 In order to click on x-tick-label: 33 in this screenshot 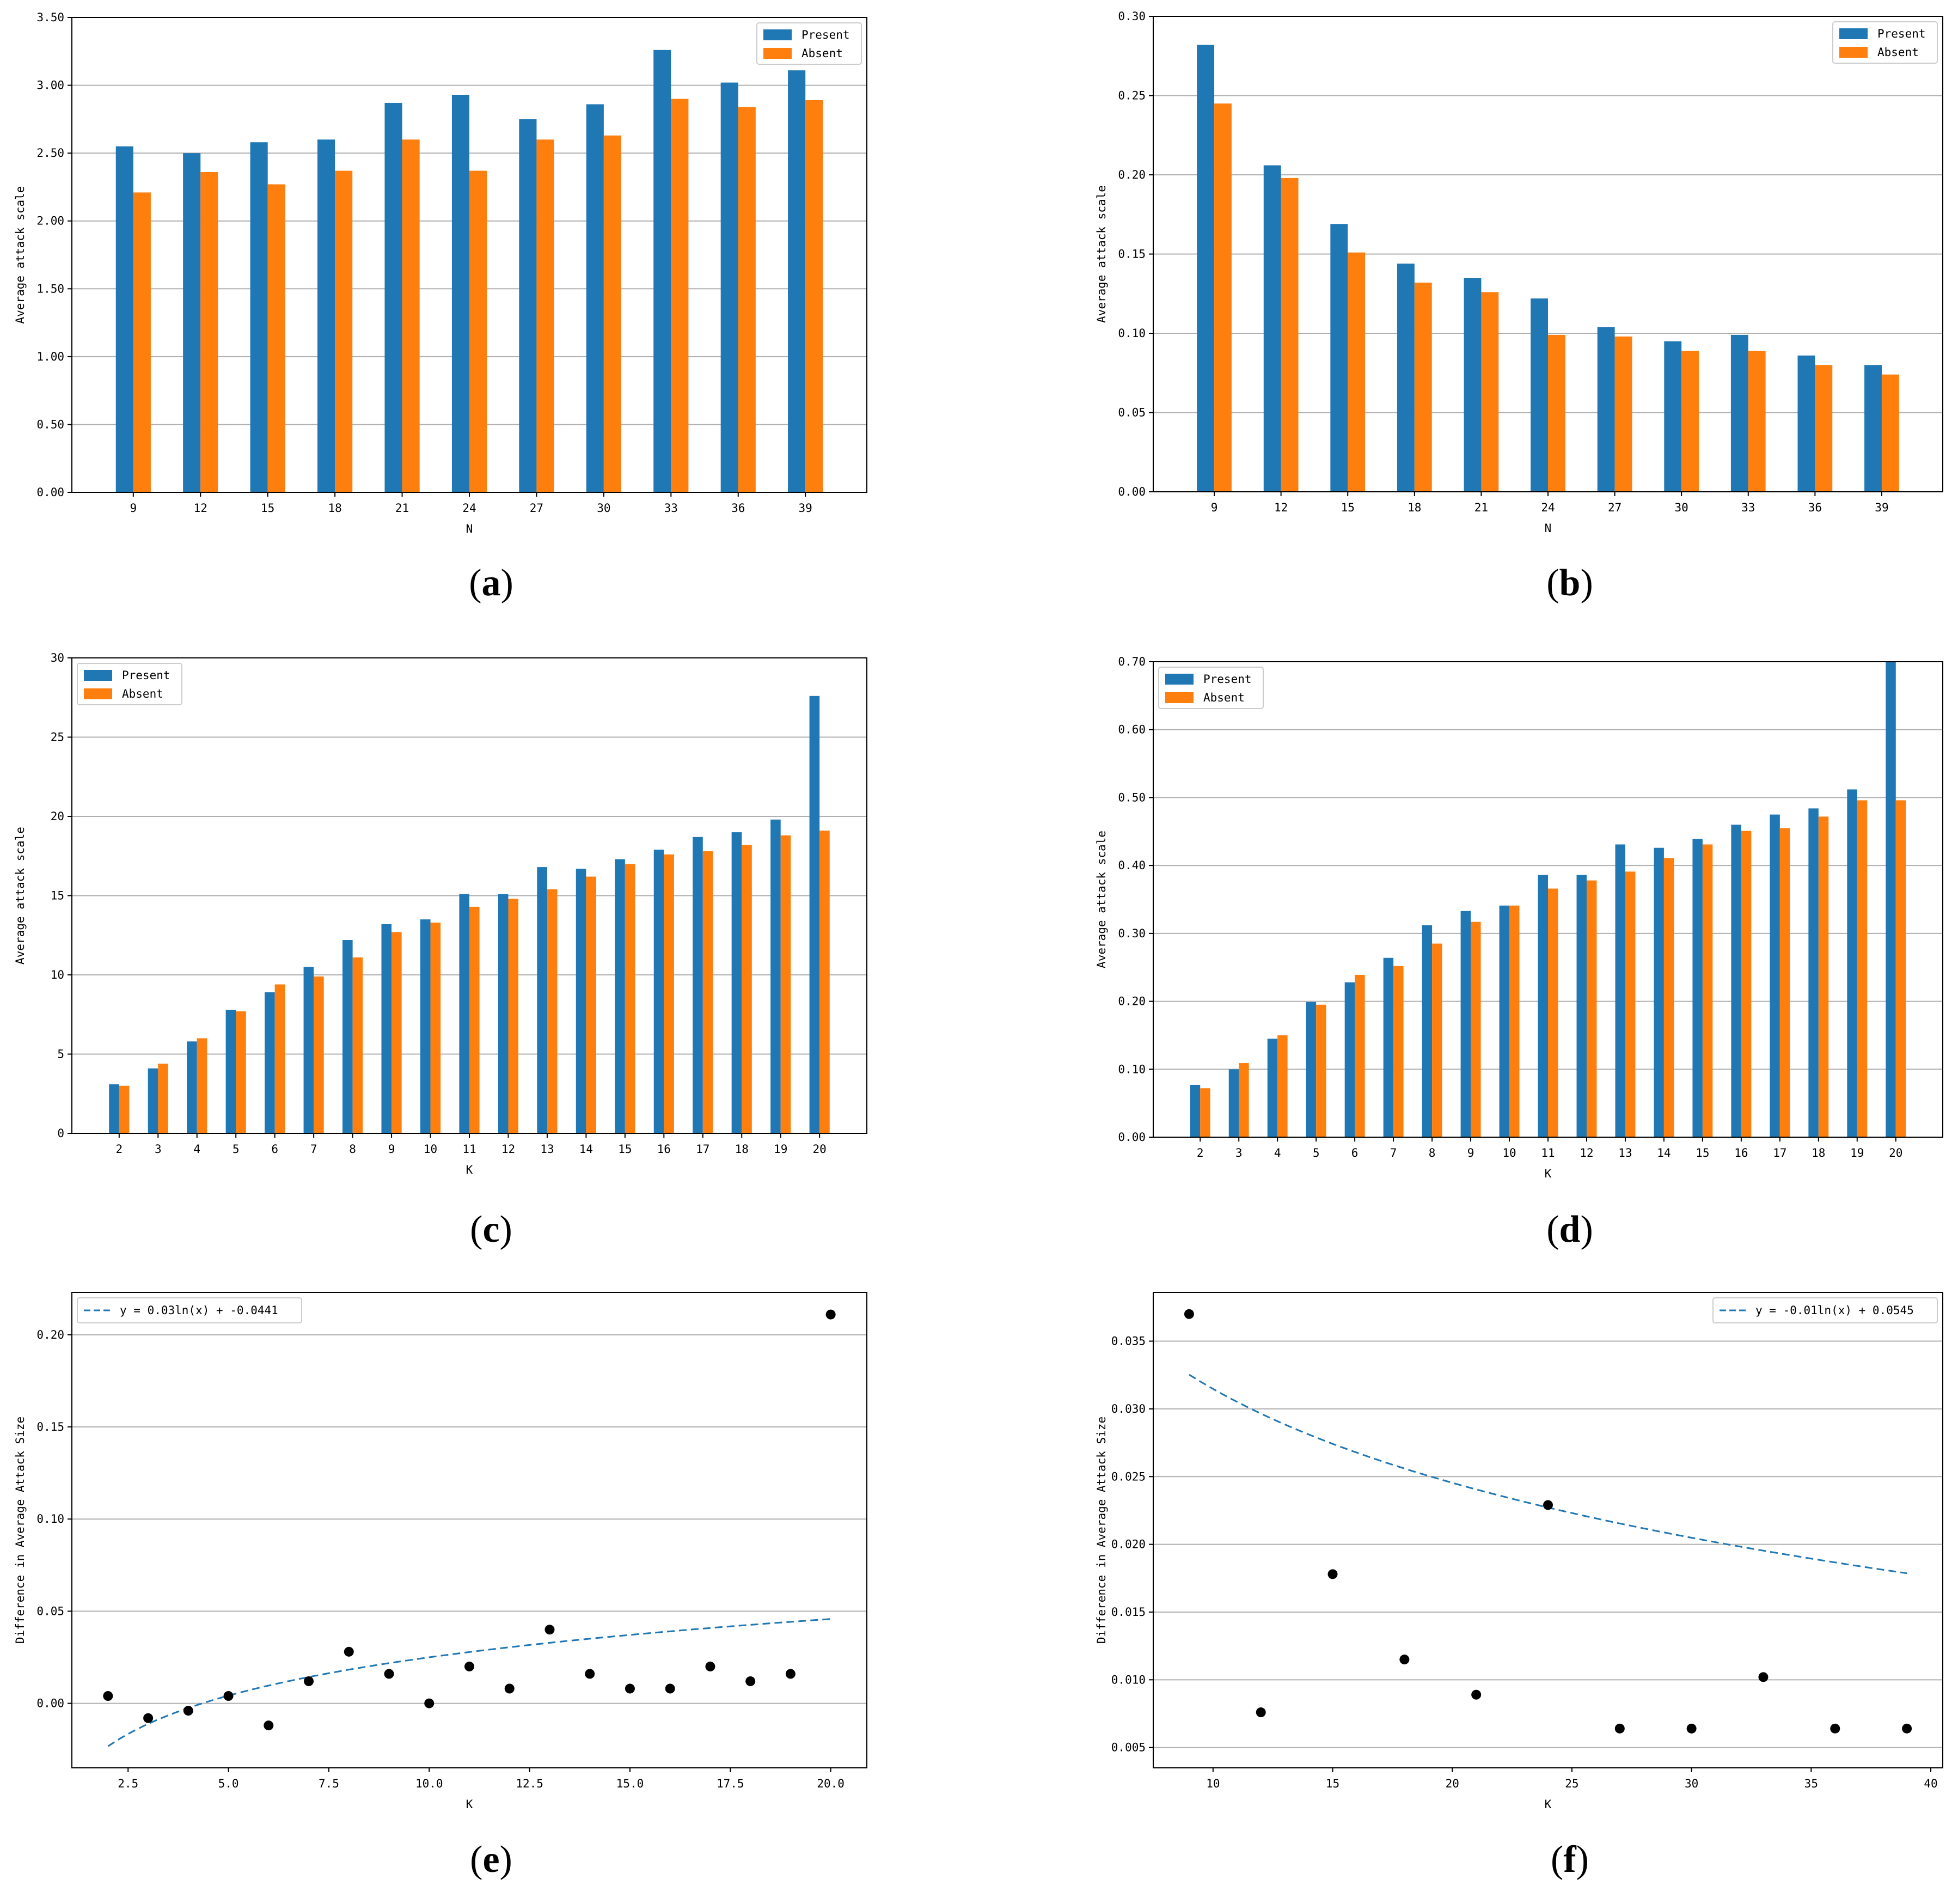, I will do `click(1748, 507)`.